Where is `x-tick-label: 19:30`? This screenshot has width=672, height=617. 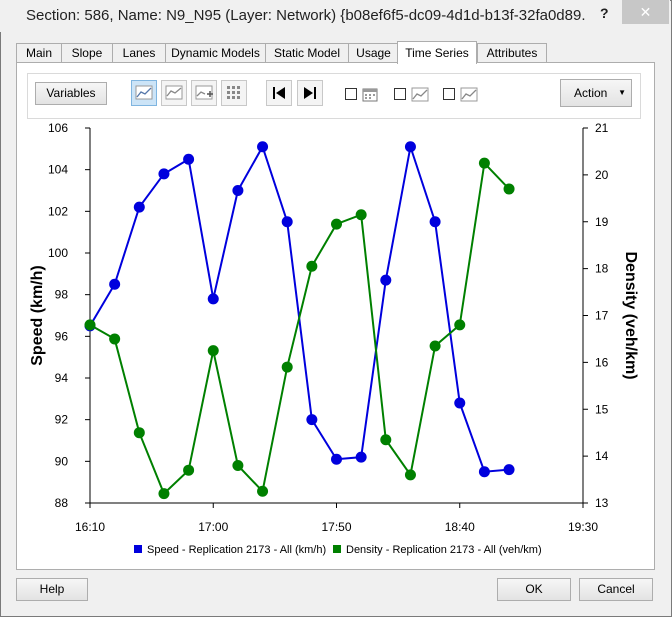 x-tick-label: 19:30 is located at coordinates (583, 527).